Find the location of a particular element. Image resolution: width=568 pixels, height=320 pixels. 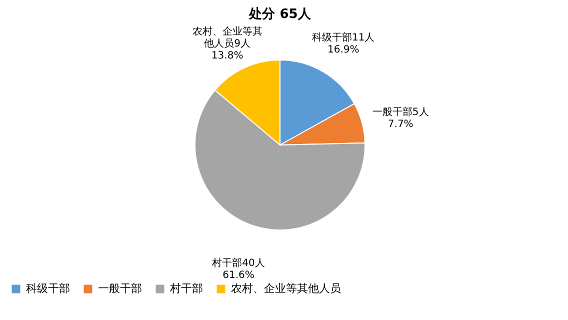

legend-label: 农村、企业等其他人员 is located at coordinates (286, 288).